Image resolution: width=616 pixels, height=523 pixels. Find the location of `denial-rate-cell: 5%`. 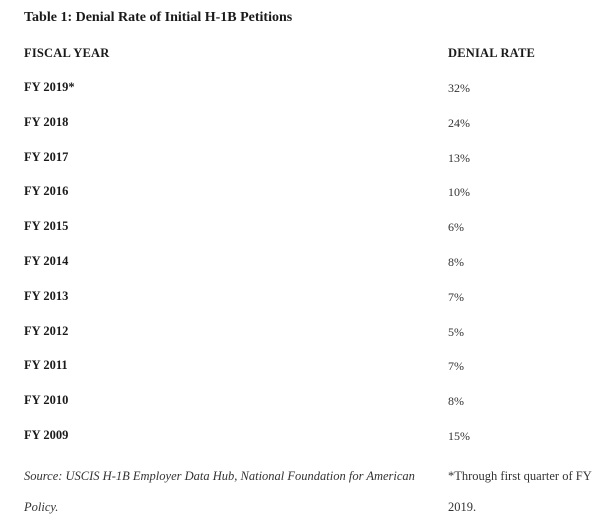

denial-rate-cell: 5% is located at coordinates (456, 331).